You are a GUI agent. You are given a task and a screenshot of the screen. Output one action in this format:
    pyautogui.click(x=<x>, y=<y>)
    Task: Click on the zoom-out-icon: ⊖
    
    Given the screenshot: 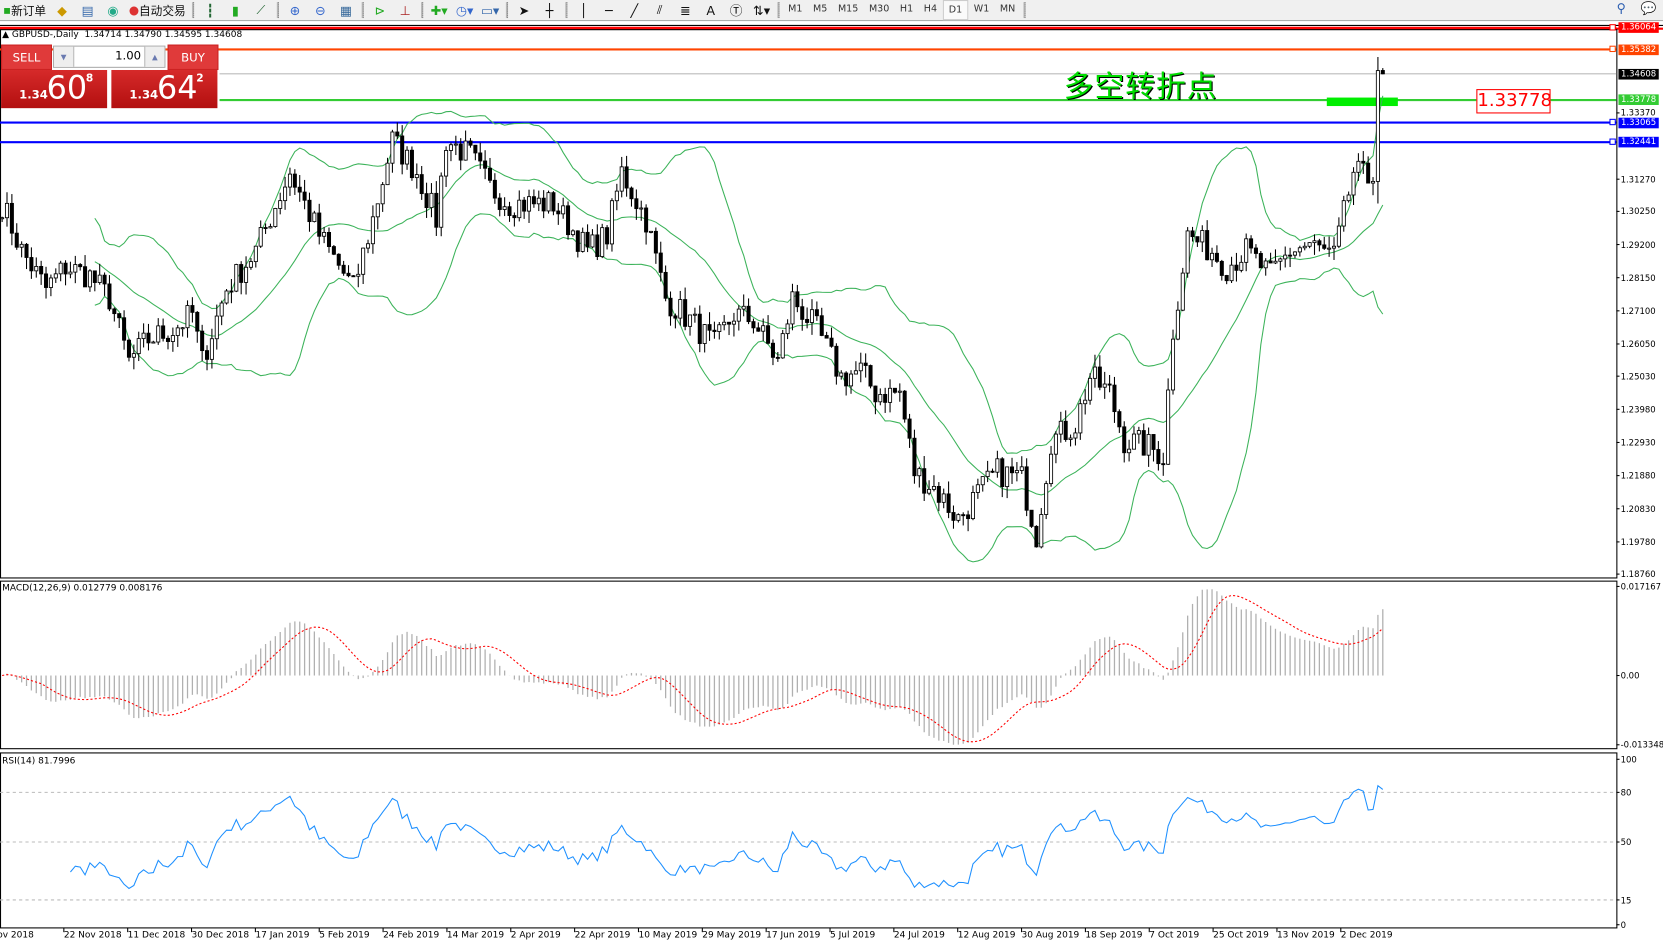 What is the action you would take?
    pyautogui.click(x=320, y=10)
    